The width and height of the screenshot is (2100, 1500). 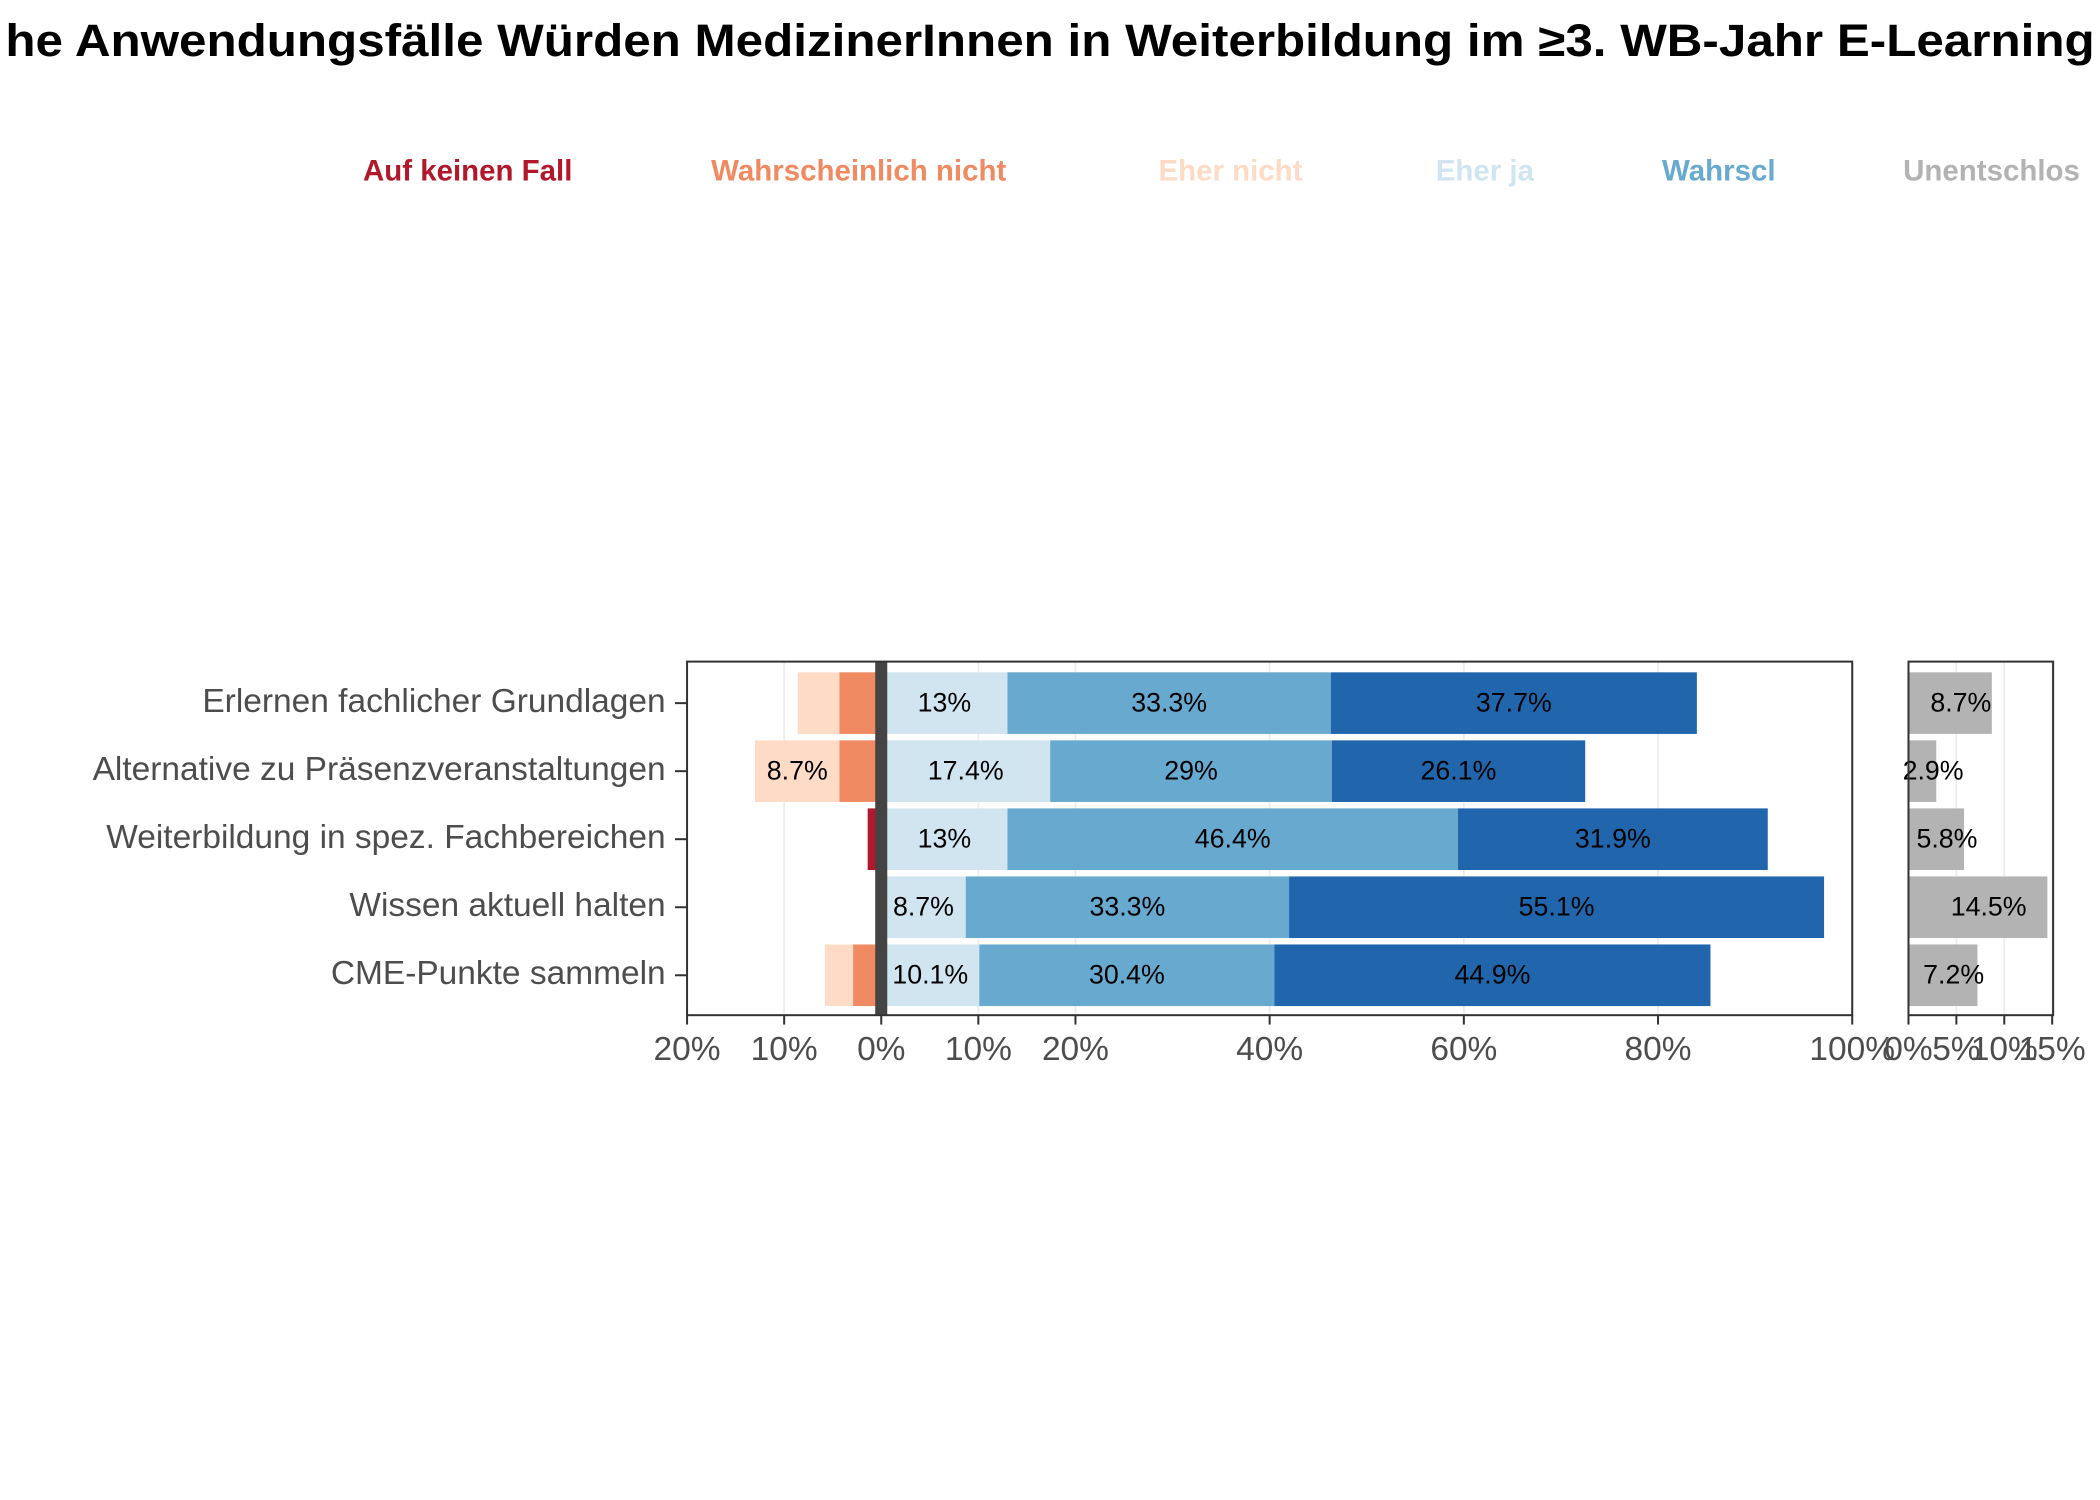 I want to click on value-label: 44.9%, so click(x=1493, y=975).